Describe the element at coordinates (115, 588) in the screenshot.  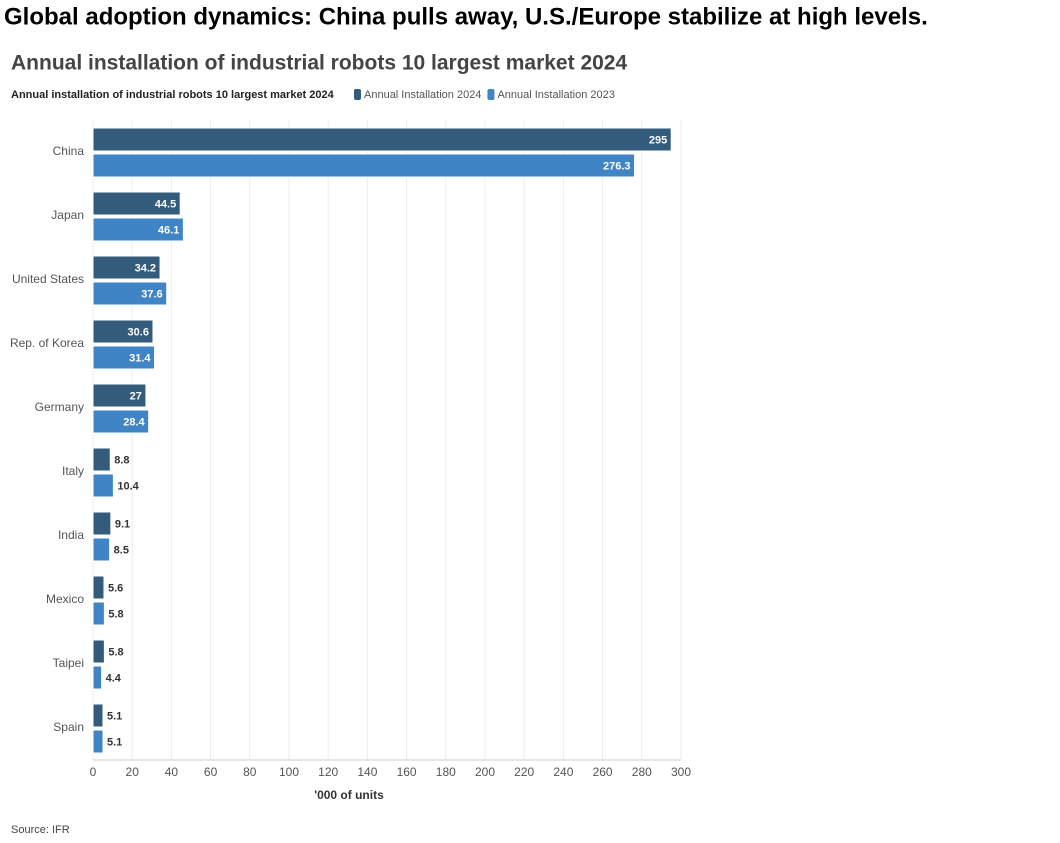
I see `value-label: 5.6` at that location.